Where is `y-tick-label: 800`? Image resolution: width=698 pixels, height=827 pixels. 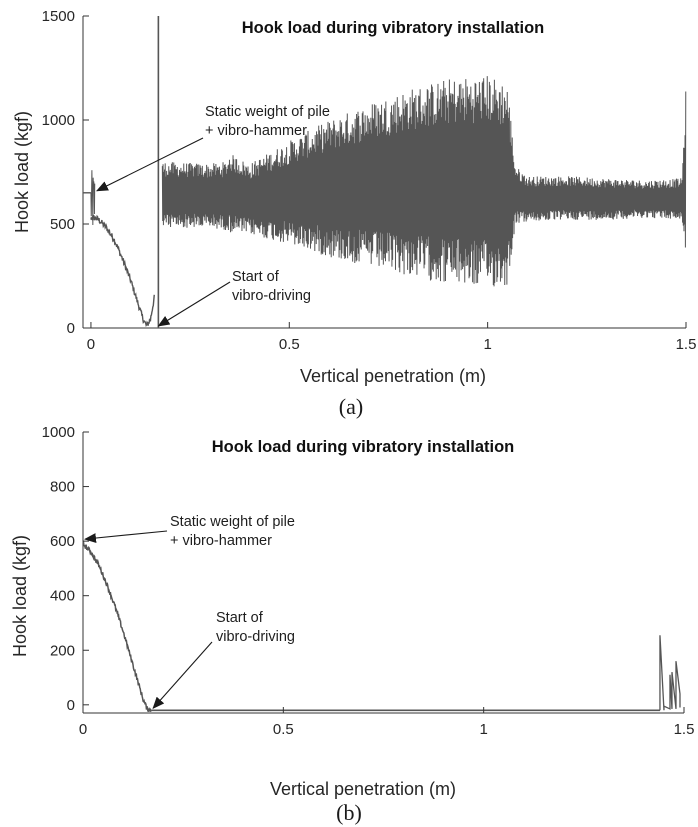
y-tick-label: 800 is located at coordinates (62, 487).